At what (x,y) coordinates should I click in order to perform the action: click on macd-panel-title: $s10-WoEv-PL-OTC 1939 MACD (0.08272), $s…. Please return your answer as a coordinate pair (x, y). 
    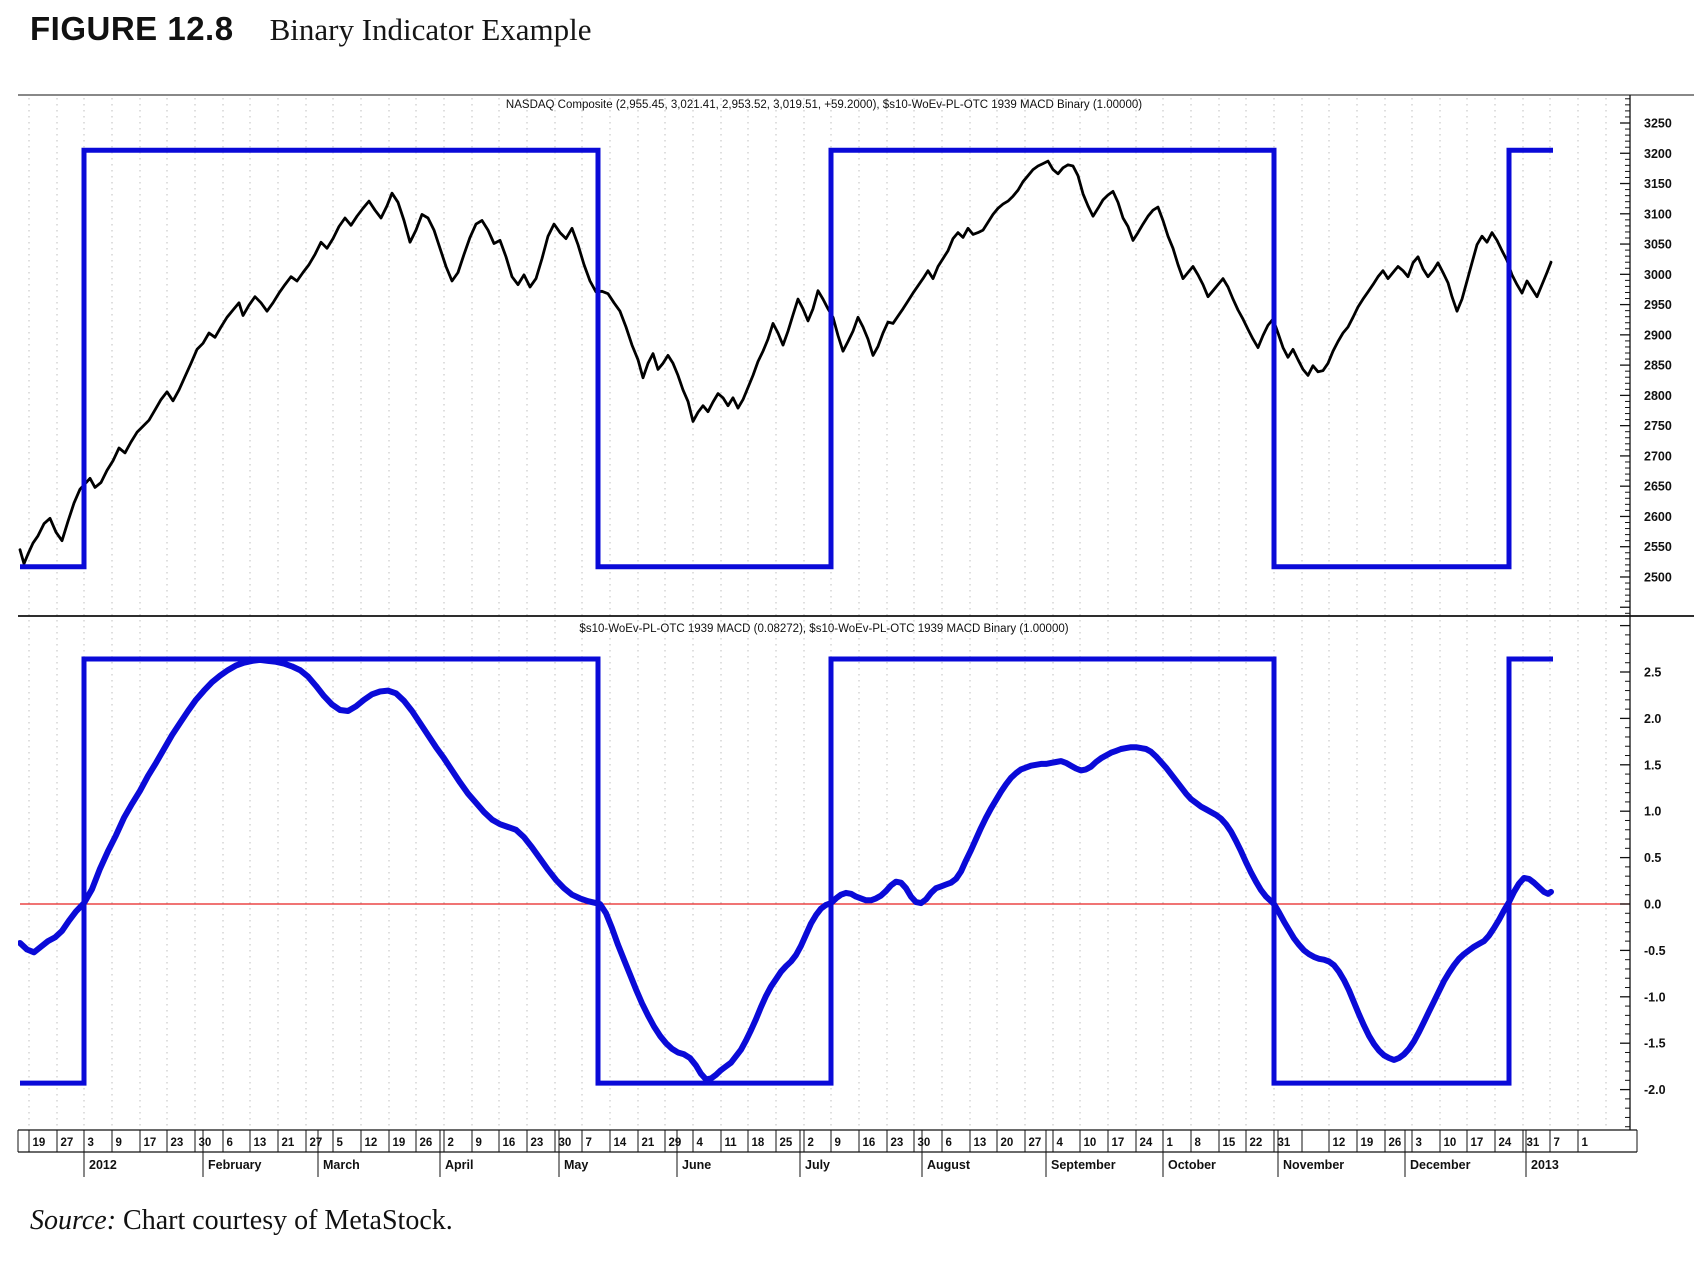
    Looking at the image, I should click on (824, 629).